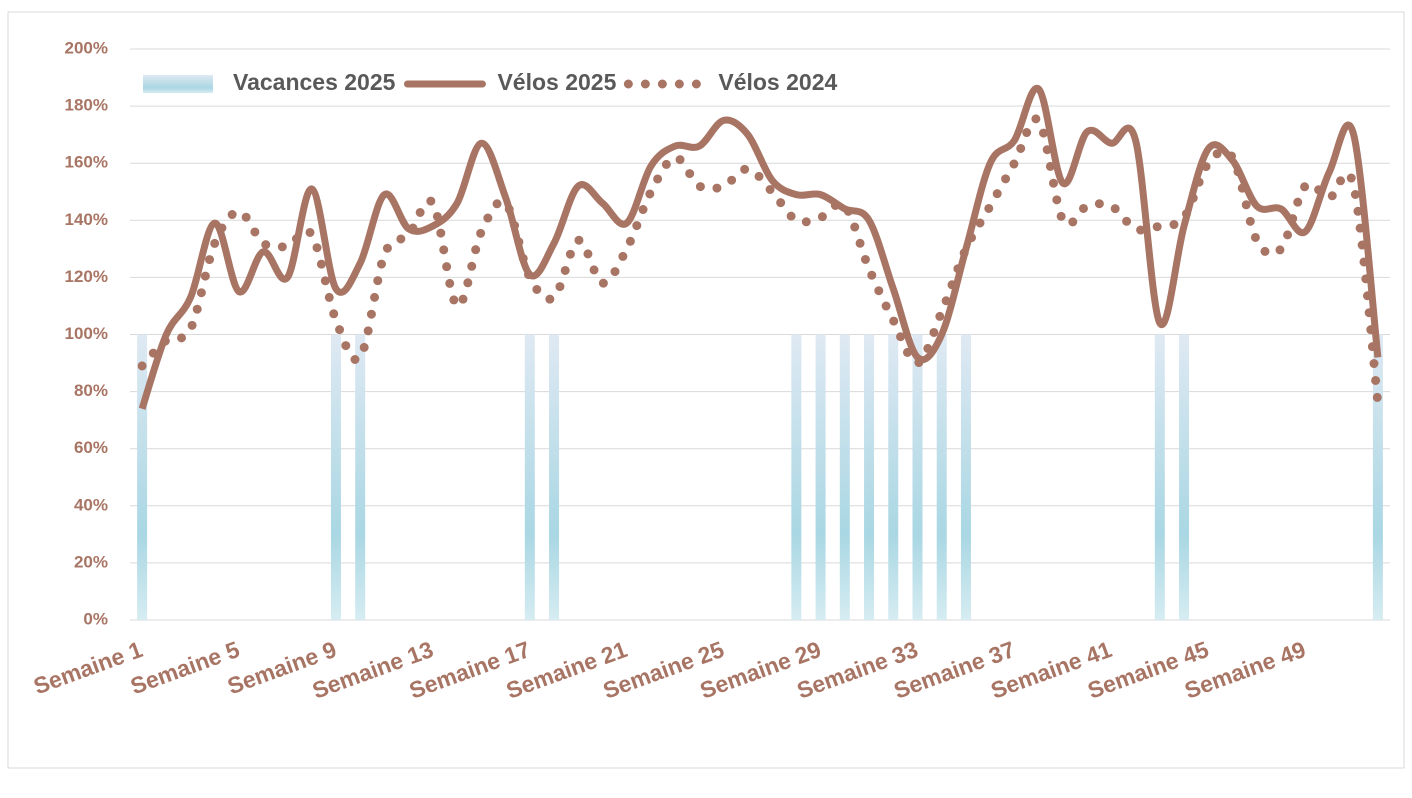 The height and width of the screenshot is (798, 1412). Describe the element at coordinates (86, 47) in the screenshot. I see `y-tick-label: 200%` at that location.